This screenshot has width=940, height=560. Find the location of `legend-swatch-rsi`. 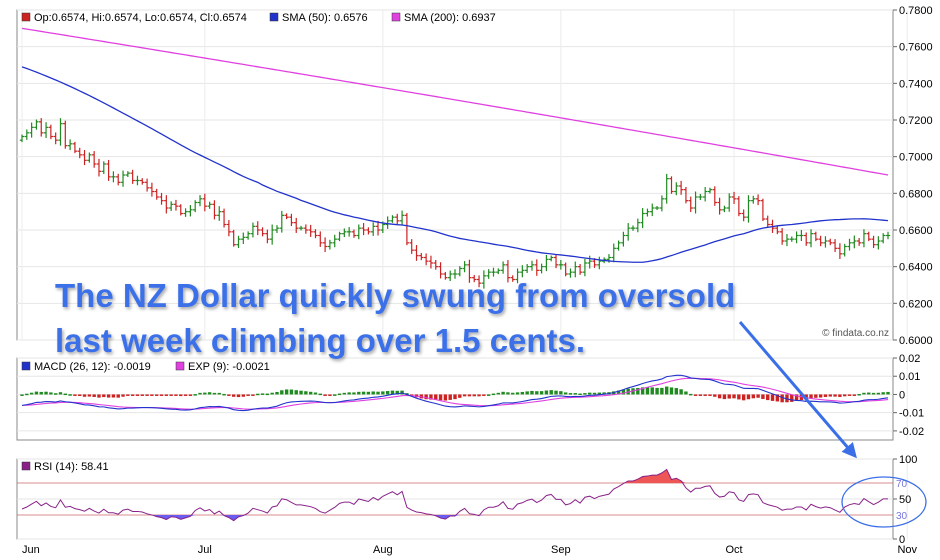

legend-swatch-rsi is located at coordinates (26, 466).